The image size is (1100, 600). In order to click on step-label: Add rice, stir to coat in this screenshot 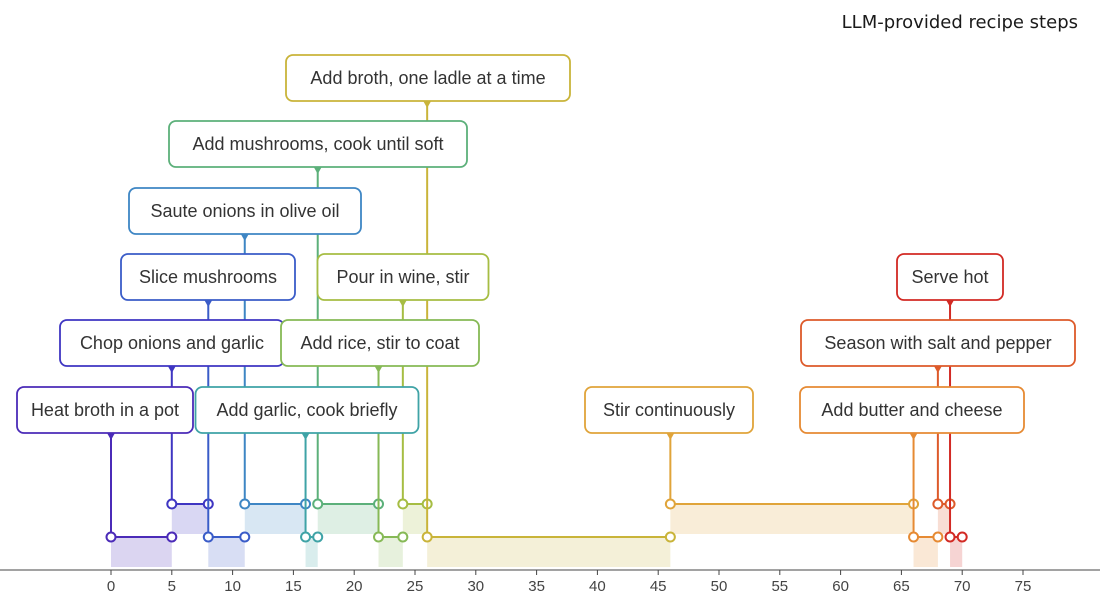, I will do `click(379, 343)`.